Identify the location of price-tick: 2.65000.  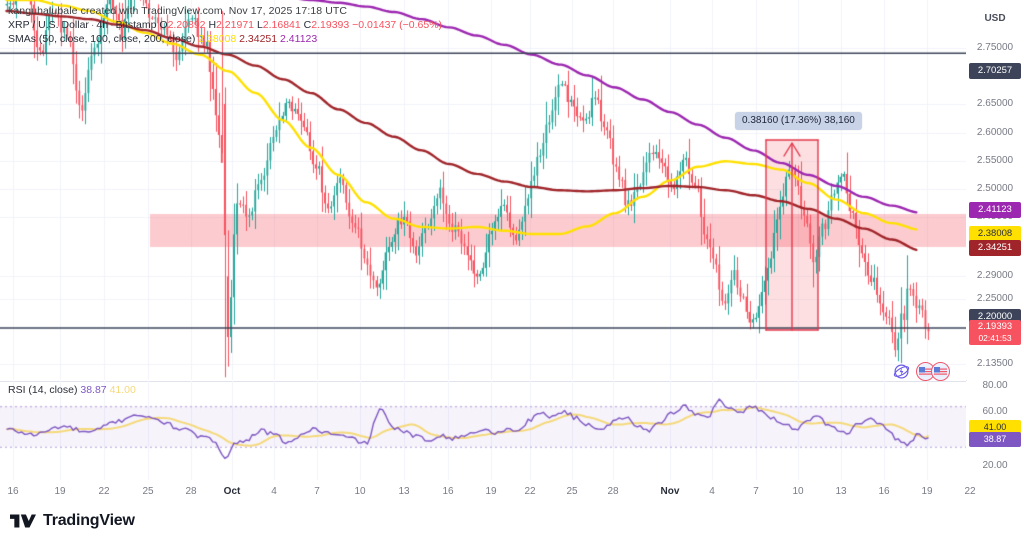
(995, 103).